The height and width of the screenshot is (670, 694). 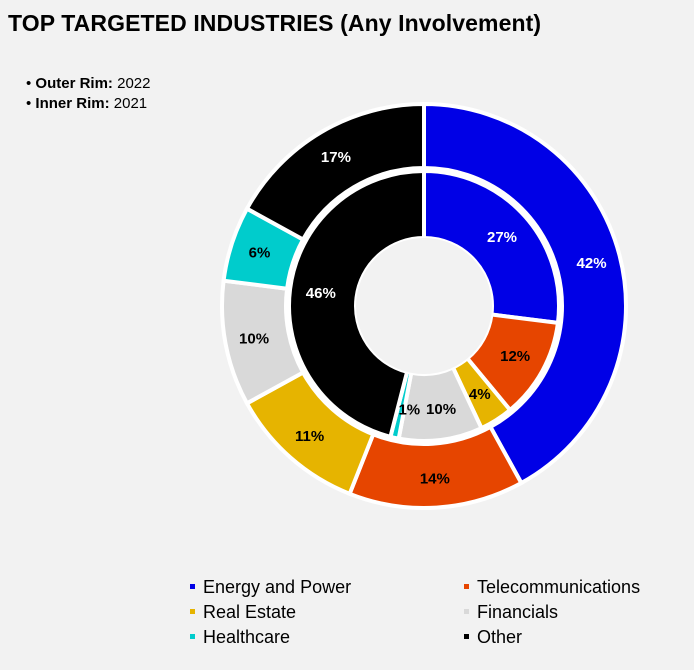 What do you see at coordinates (134, 83) in the screenshot?
I see `outer-rim-year: 2022` at bounding box center [134, 83].